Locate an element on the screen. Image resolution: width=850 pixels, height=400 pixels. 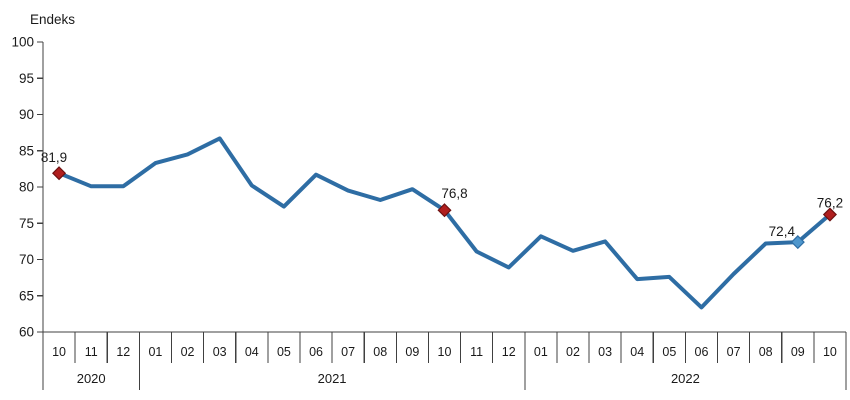
year-label: 2020 is located at coordinates (91, 378).